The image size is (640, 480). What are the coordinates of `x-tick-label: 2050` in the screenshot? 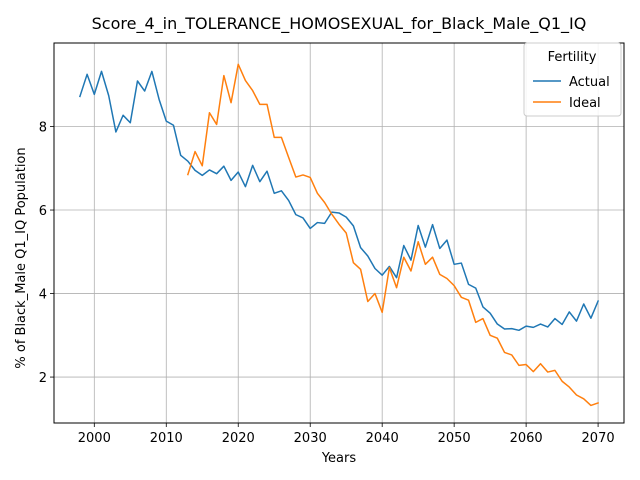 It's located at (454, 438).